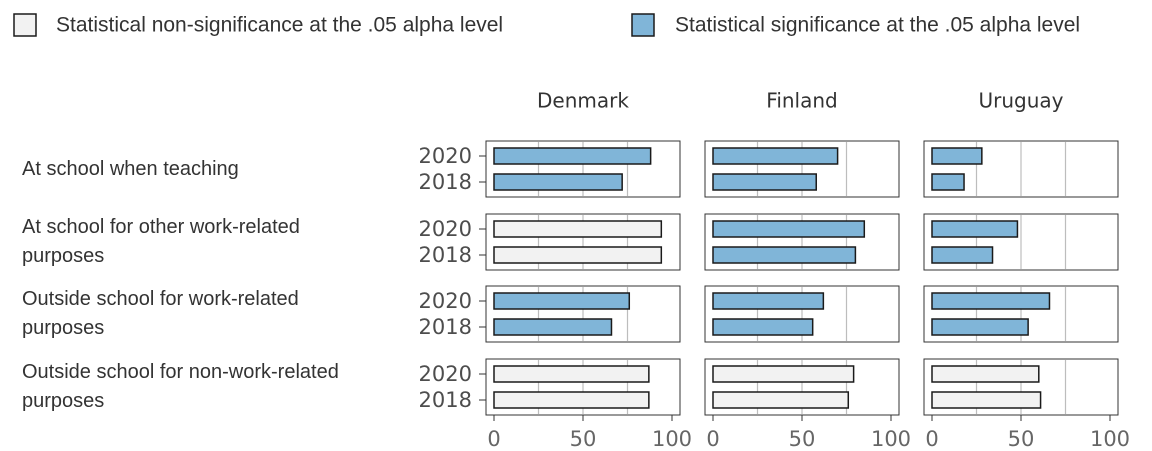 Image resolution: width=1152 pixels, height=451 pixels. I want to click on panel-title: Denmark, so click(583, 101).